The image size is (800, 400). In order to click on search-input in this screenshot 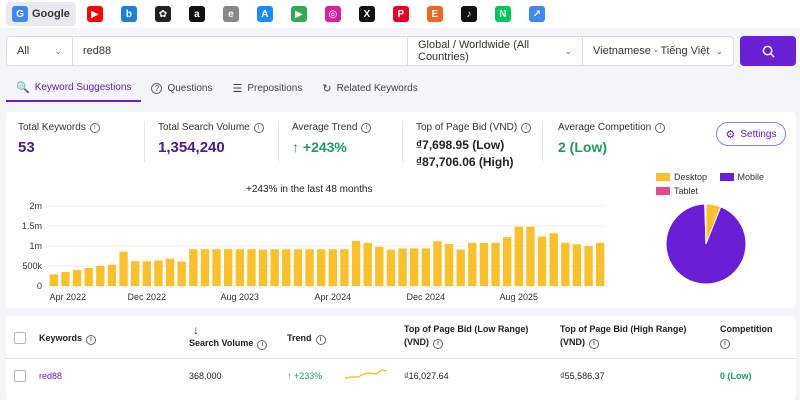, I will do `click(240, 51)`.